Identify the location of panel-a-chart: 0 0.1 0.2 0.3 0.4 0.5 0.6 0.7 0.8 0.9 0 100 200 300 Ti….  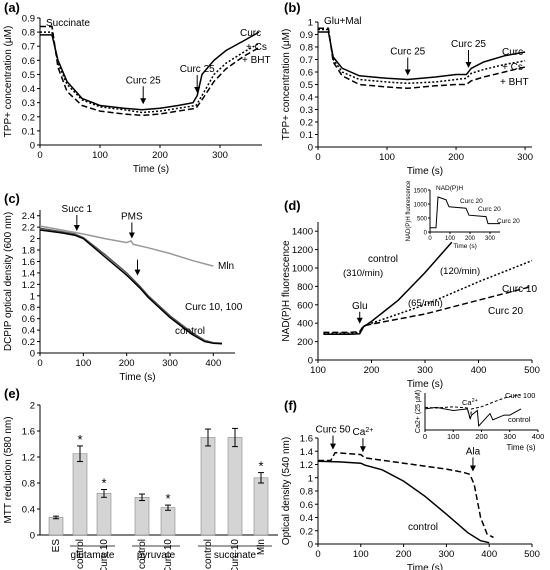
(137, 95).